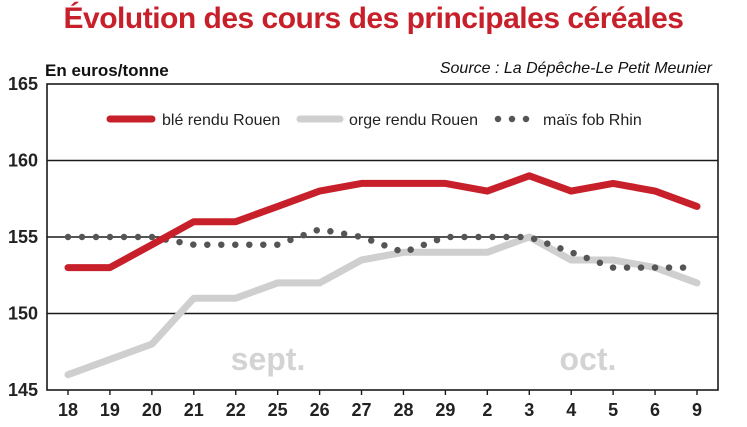 The height and width of the screenshot is (427, 747). Describe the element at coordinates (23, 84) in the screenshot. I see `y-tick-label: 165` at that location.